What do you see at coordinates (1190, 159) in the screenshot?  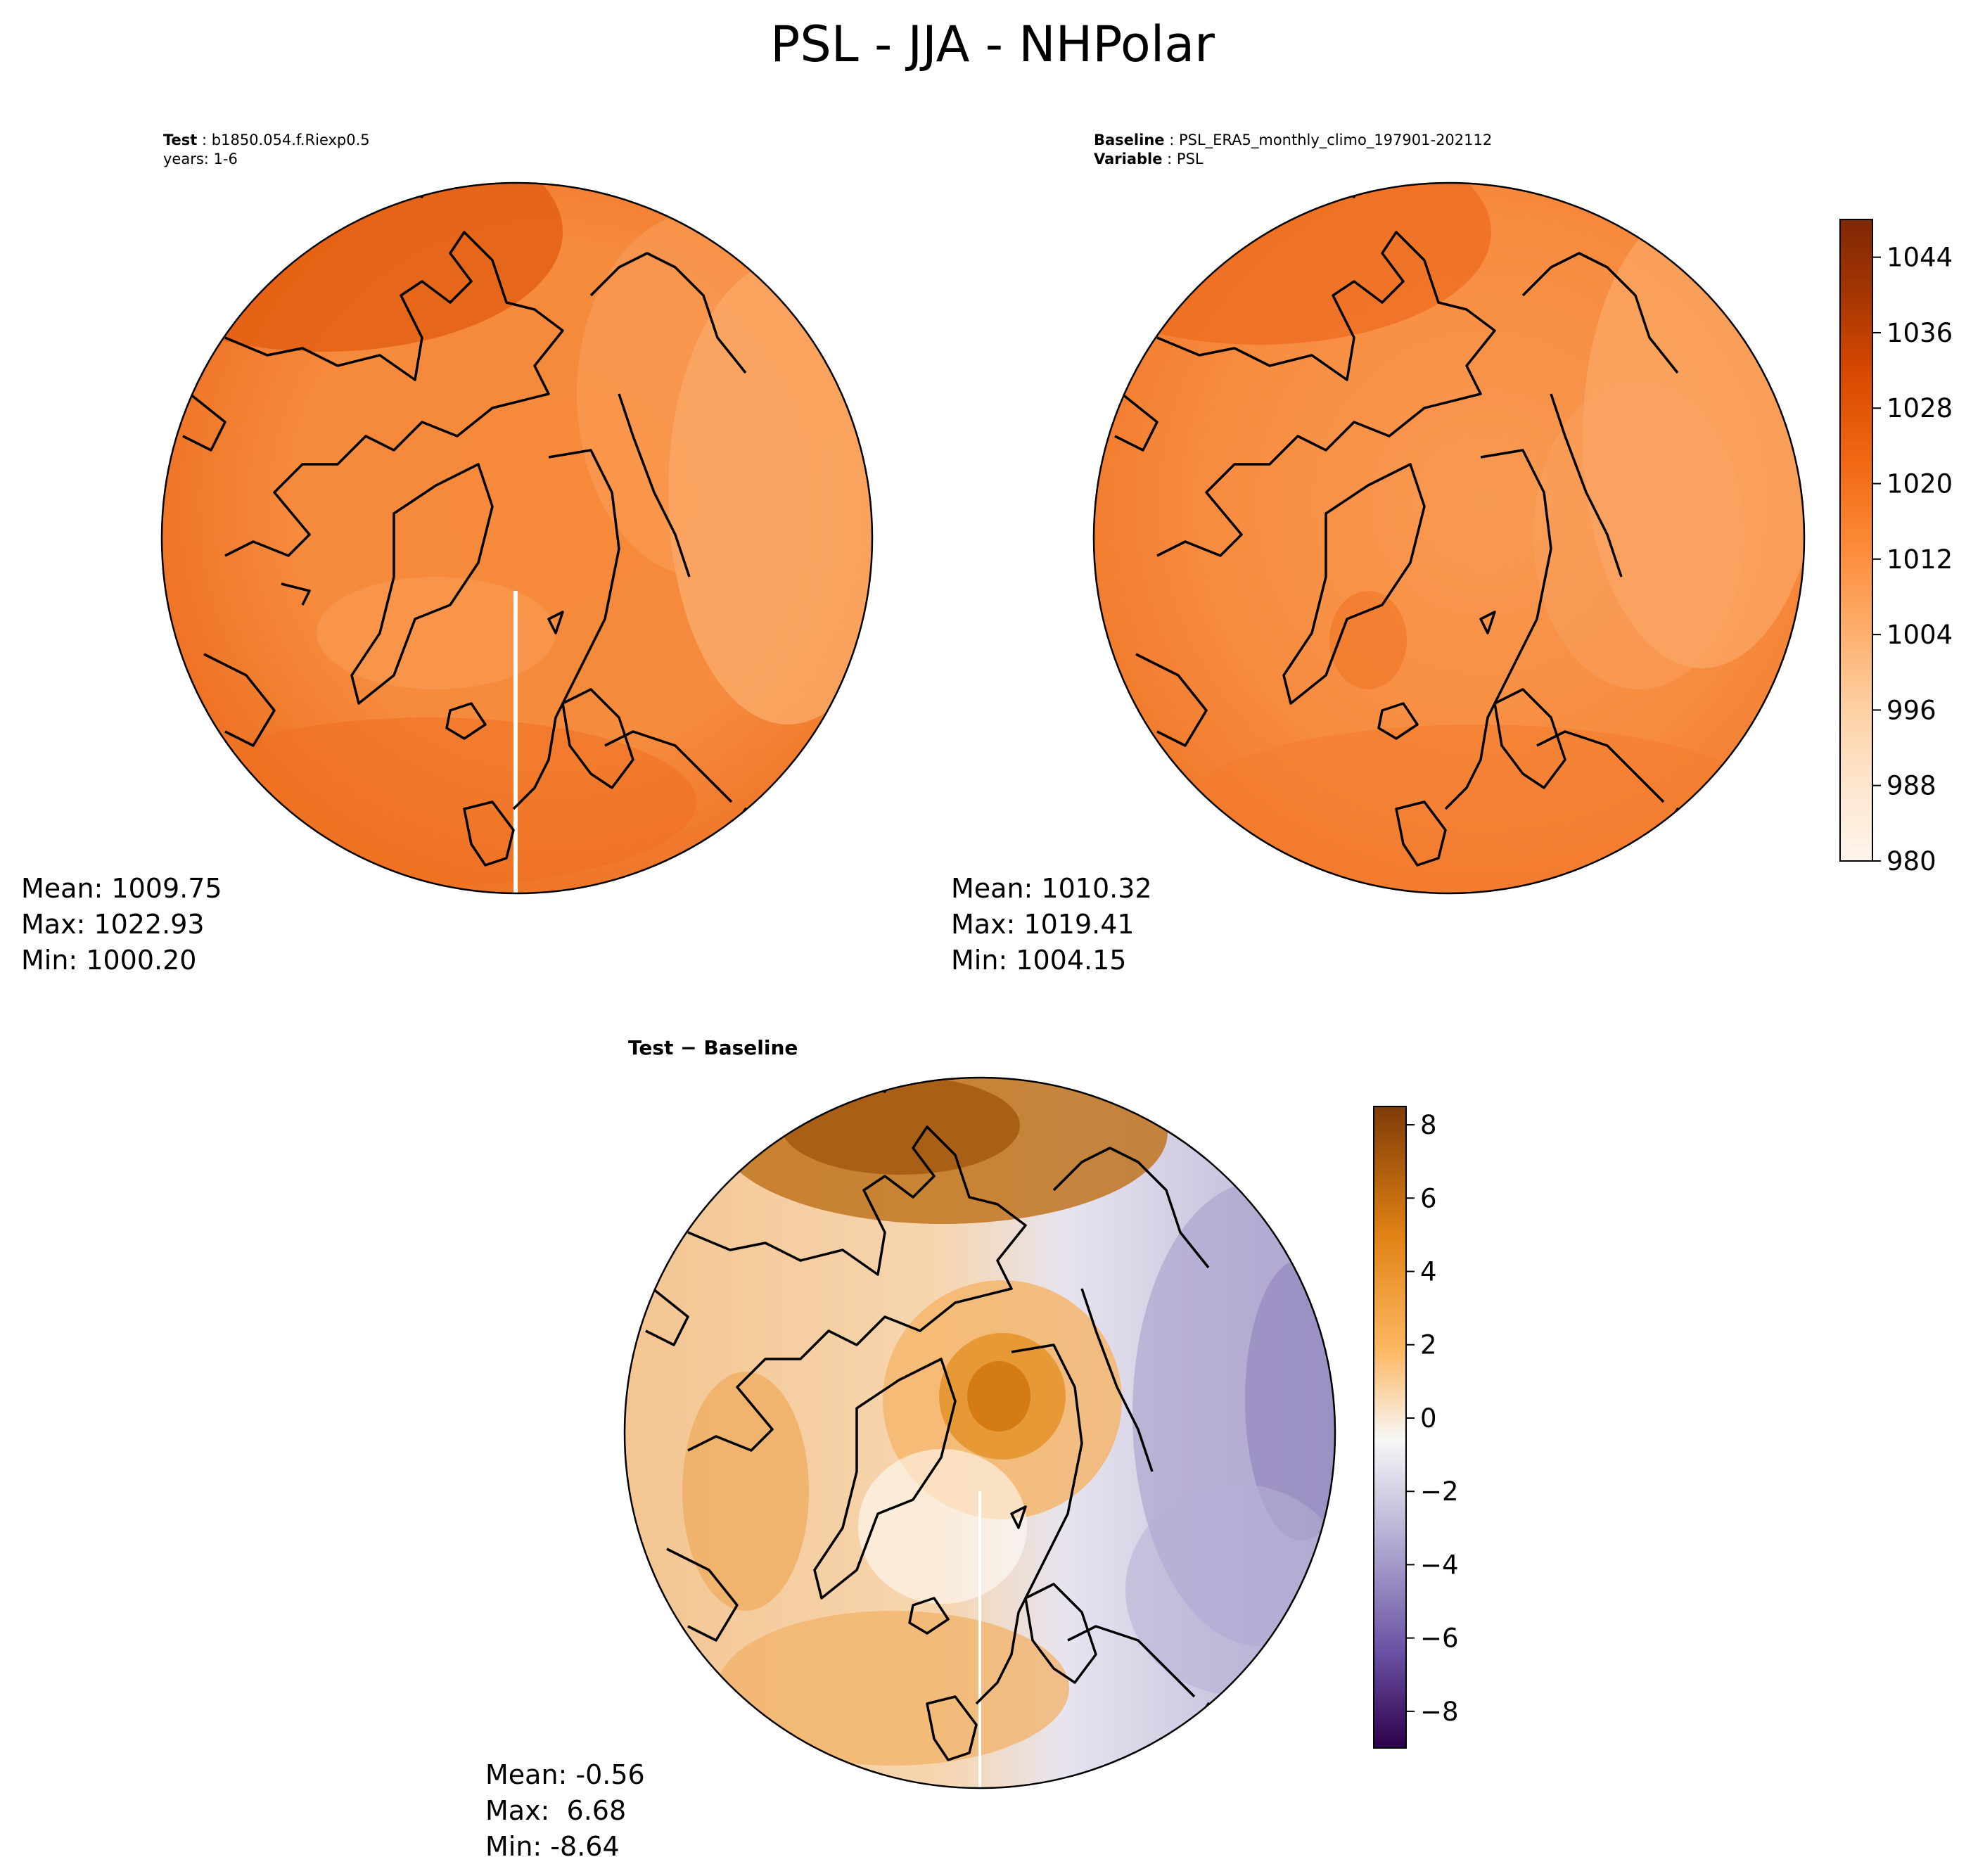 I see `variable-name: PSL` at bounding box center [1190, 159].